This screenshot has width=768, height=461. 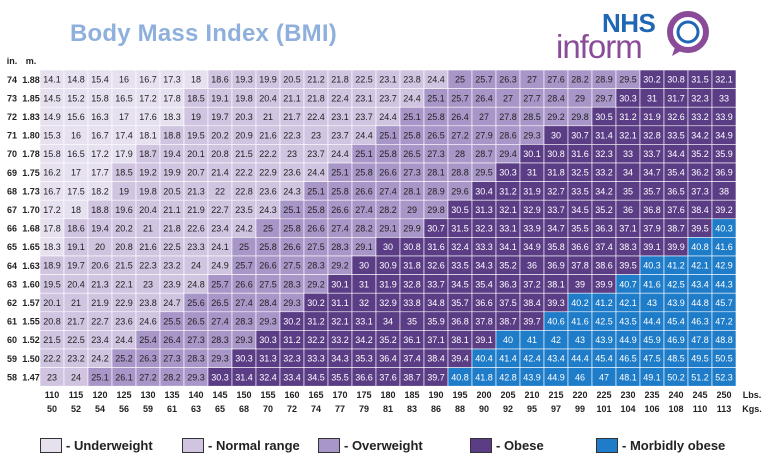 I want to click on bmi-value: 25.5, so click(x=172, y=322).